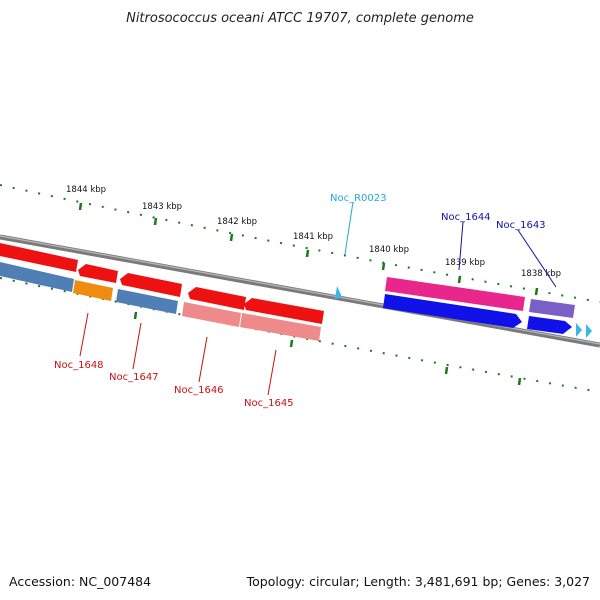 This screenshot has width=600, height=600. What do you see at coordinates (199, 390) in the screenshot?
I see `gene-label-noc-1646: Noc_1646` at bounding box center [199, 390].